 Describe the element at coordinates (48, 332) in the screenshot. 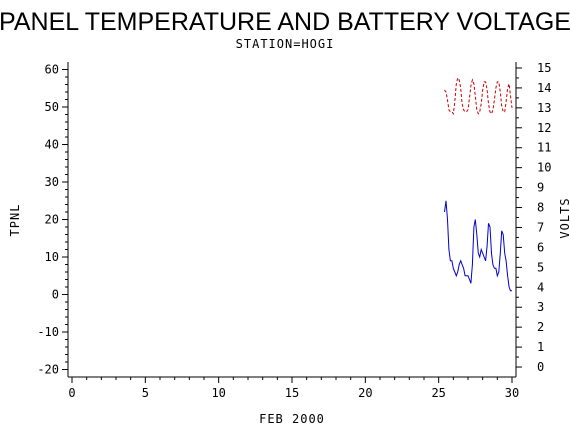

I see `left-y-tick-label: -10` at that location.